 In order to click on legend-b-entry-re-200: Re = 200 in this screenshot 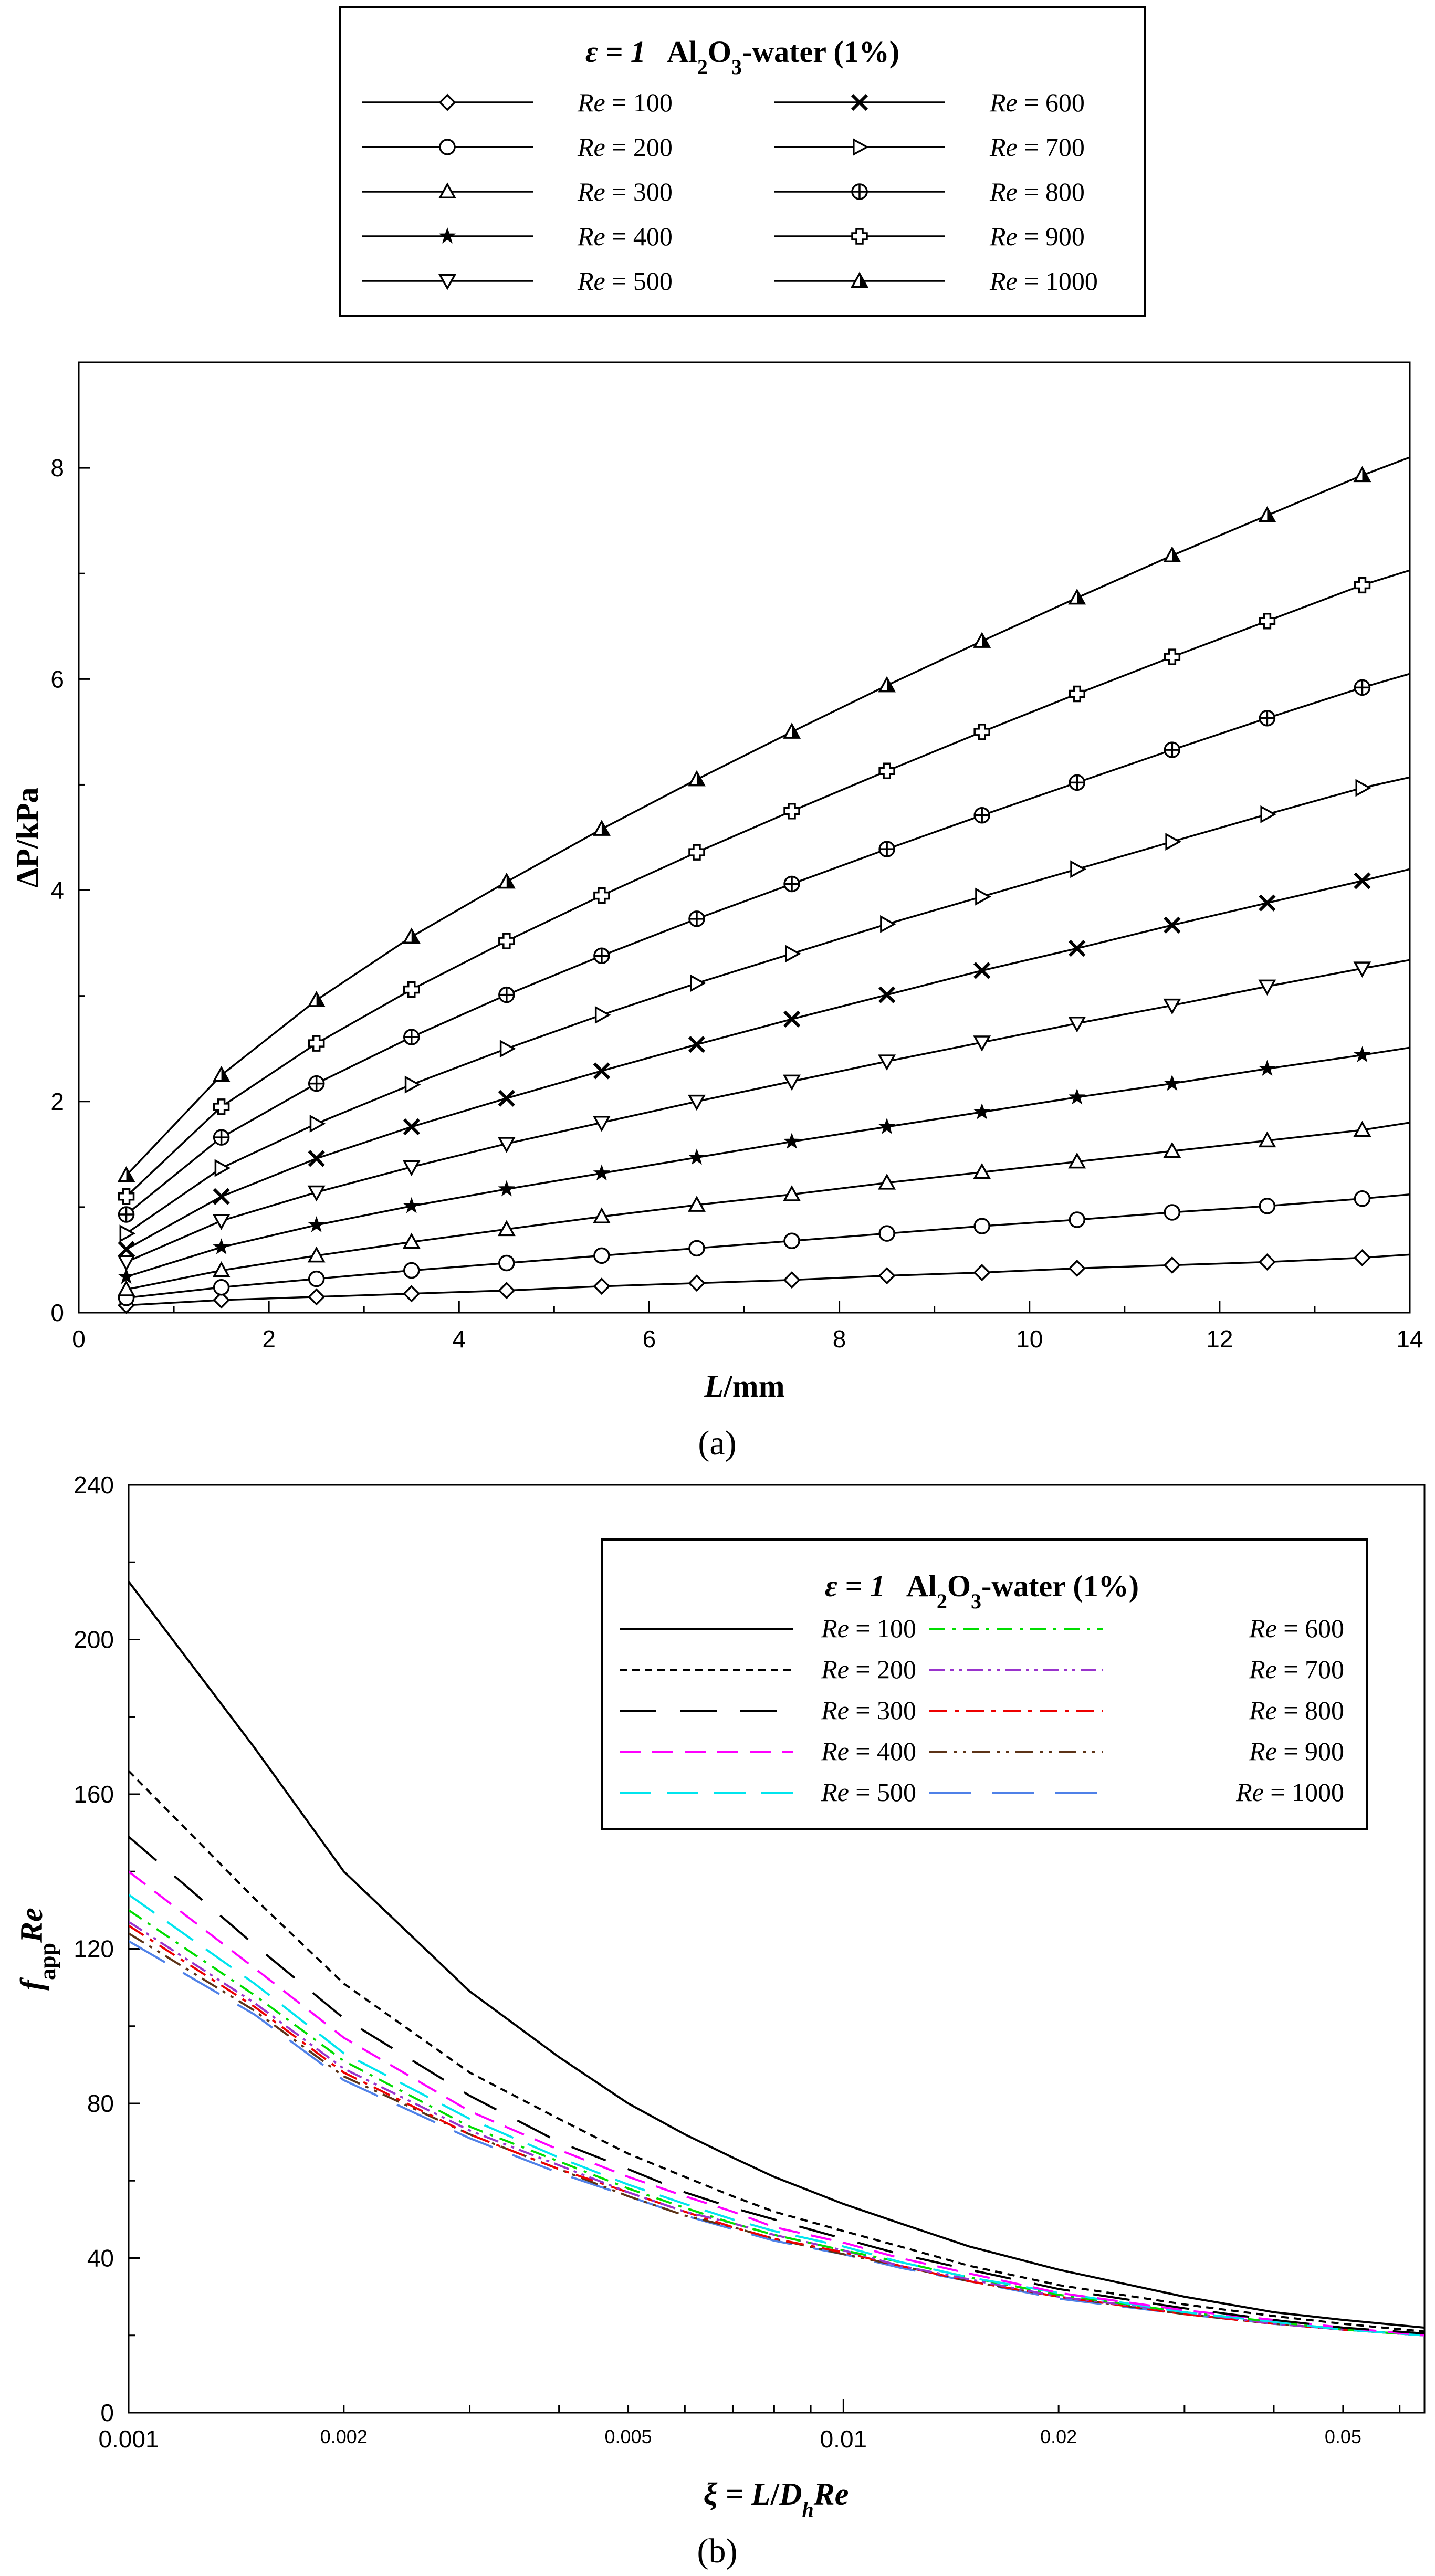, I will do `click(768, 1669)`.